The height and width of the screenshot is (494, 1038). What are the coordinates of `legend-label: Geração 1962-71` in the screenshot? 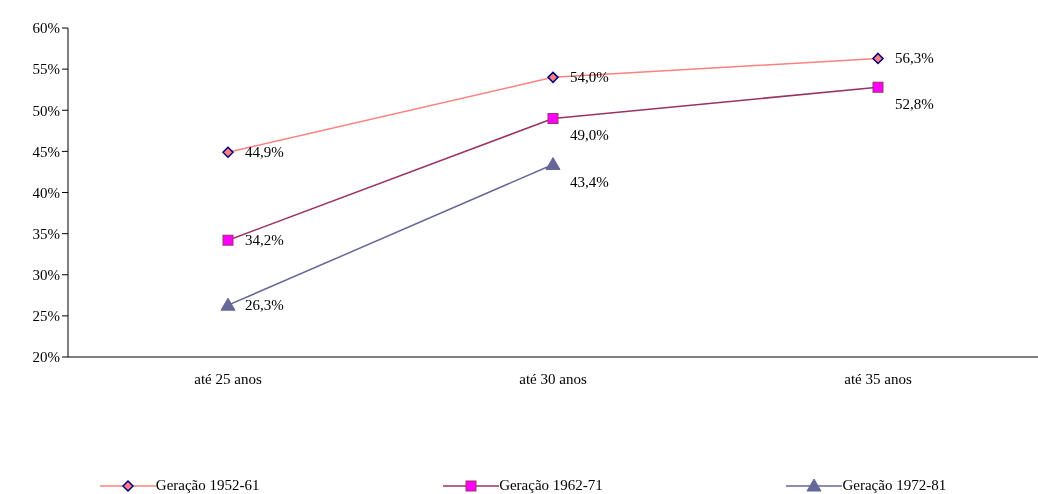 It's located at (551, 485).